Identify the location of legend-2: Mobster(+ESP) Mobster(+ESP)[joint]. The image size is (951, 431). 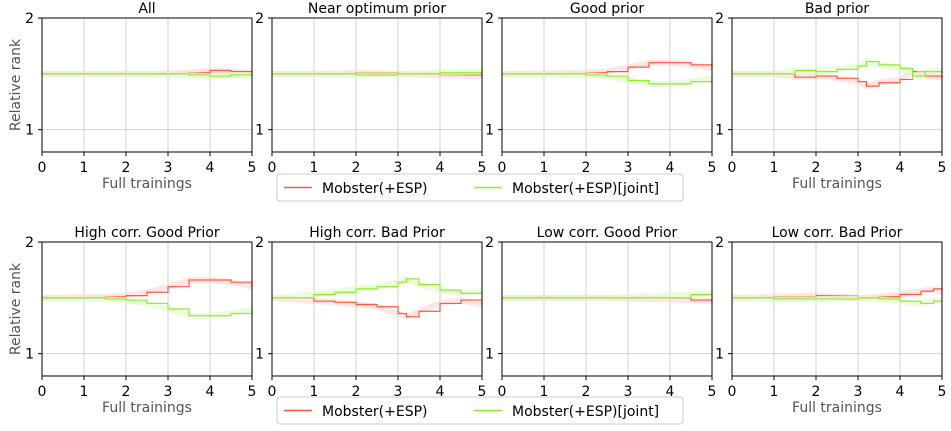
(480, 410).